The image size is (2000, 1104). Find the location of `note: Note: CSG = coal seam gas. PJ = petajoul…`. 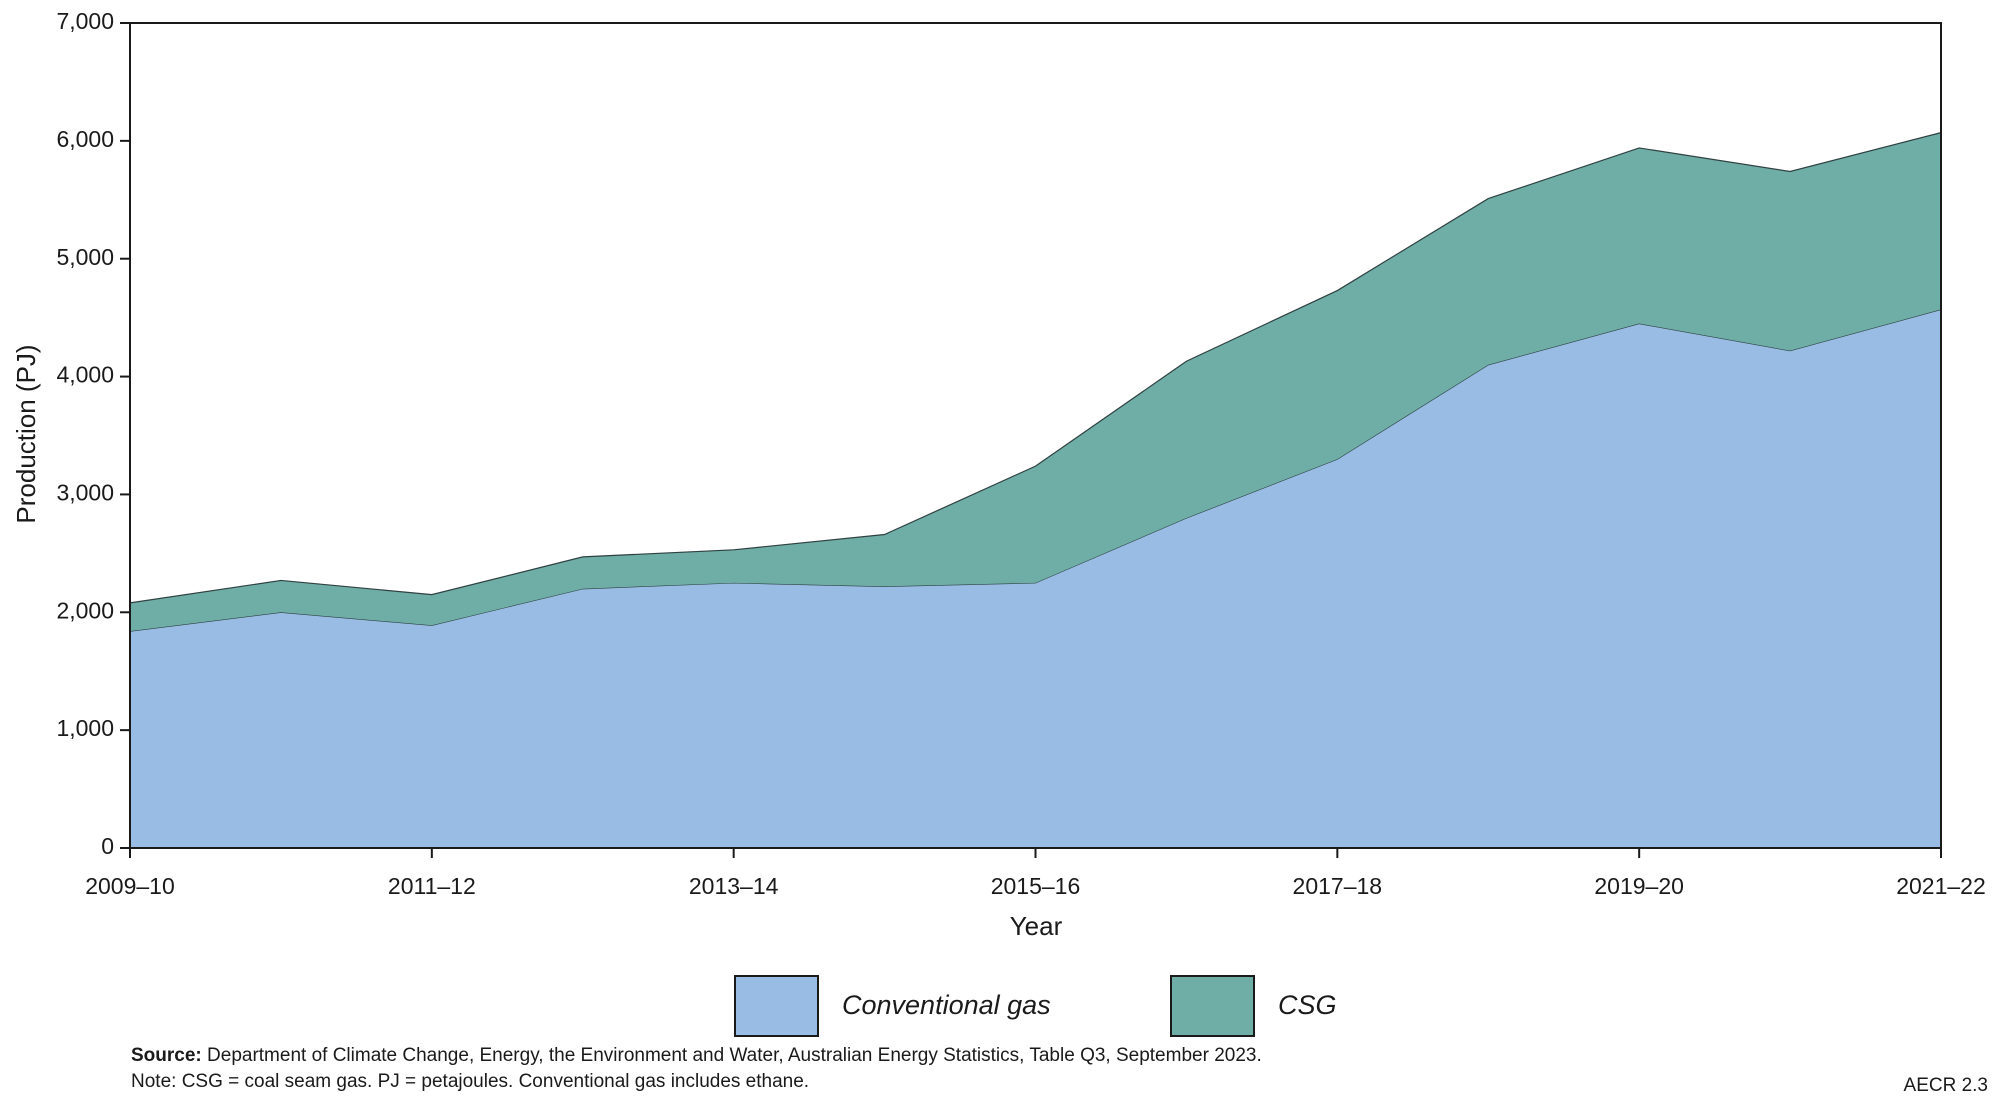

note: Note: CSG = coal seam gas. PJ = petajoul… is located at coordinates (470, 1081).